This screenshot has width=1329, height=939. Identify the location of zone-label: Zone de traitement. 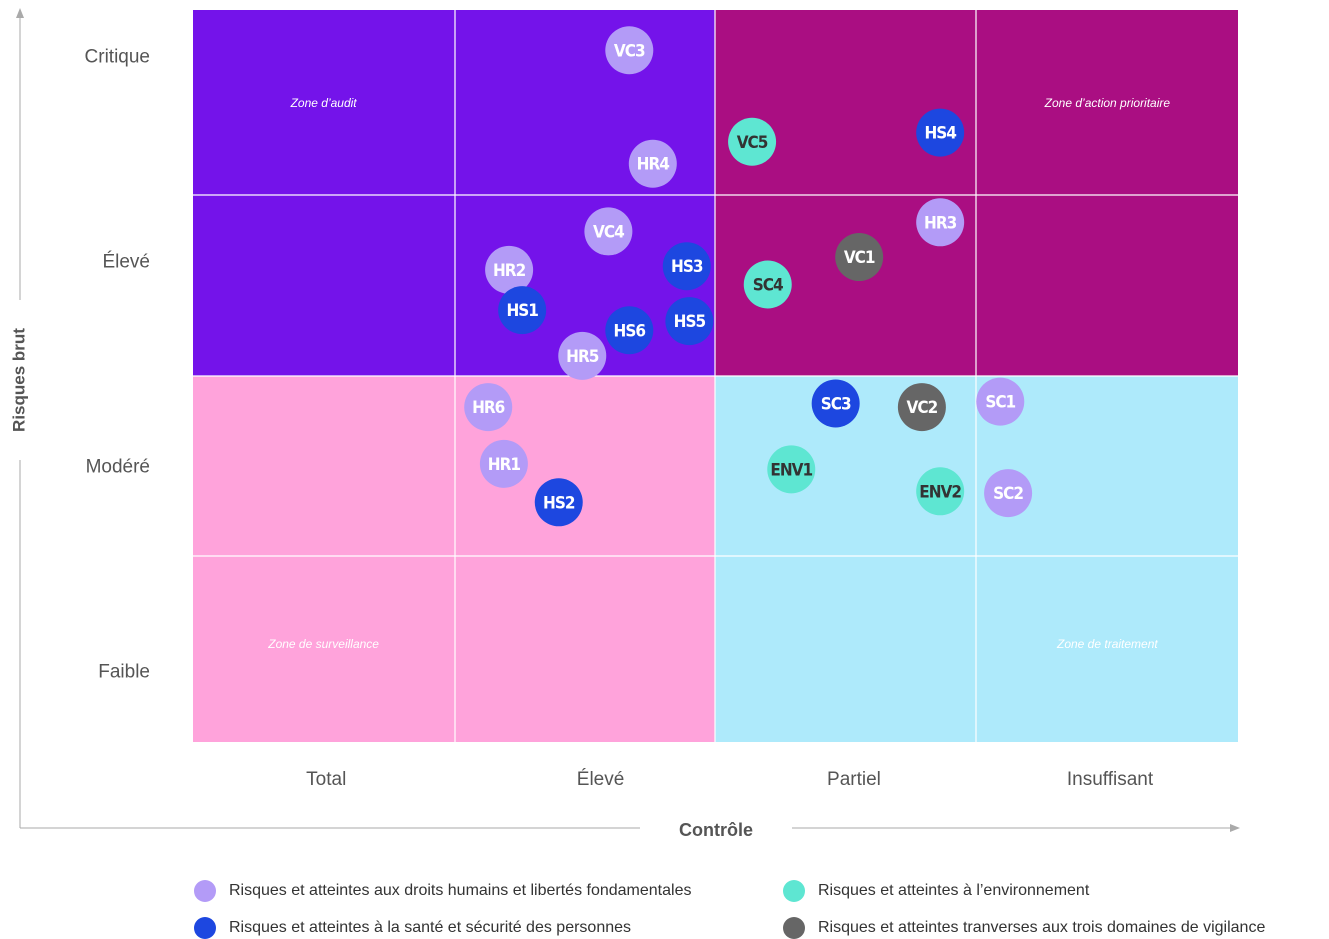
(1107, 644).